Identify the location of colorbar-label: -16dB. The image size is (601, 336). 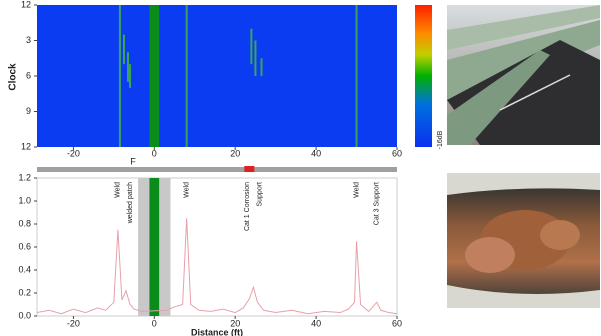
(440, 139).